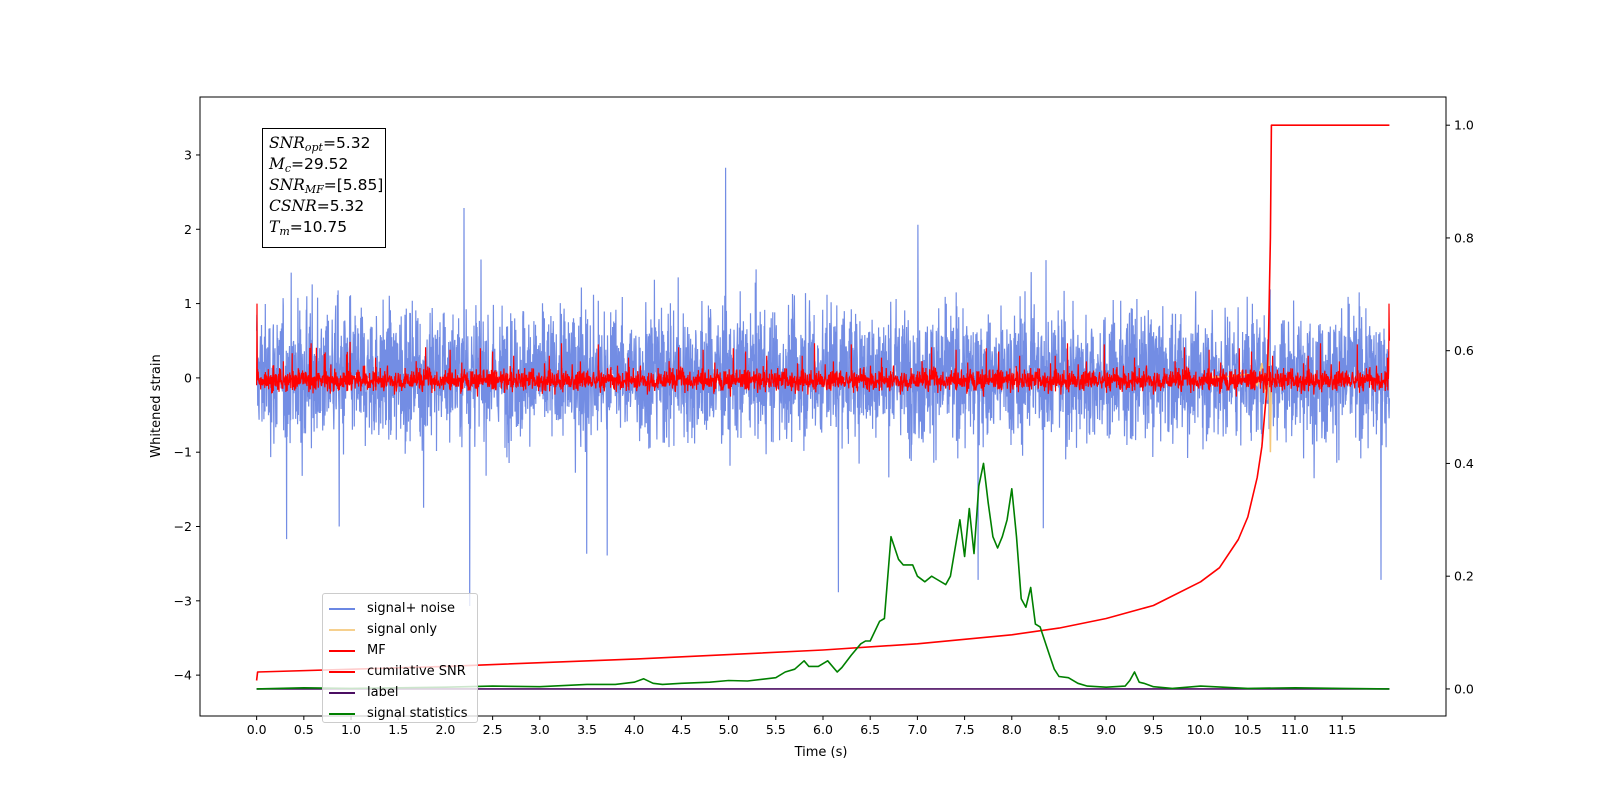  Describe the element at coordinates (351, 729) in the screenshot. I see `x-tick-label: 1.0` at that location.